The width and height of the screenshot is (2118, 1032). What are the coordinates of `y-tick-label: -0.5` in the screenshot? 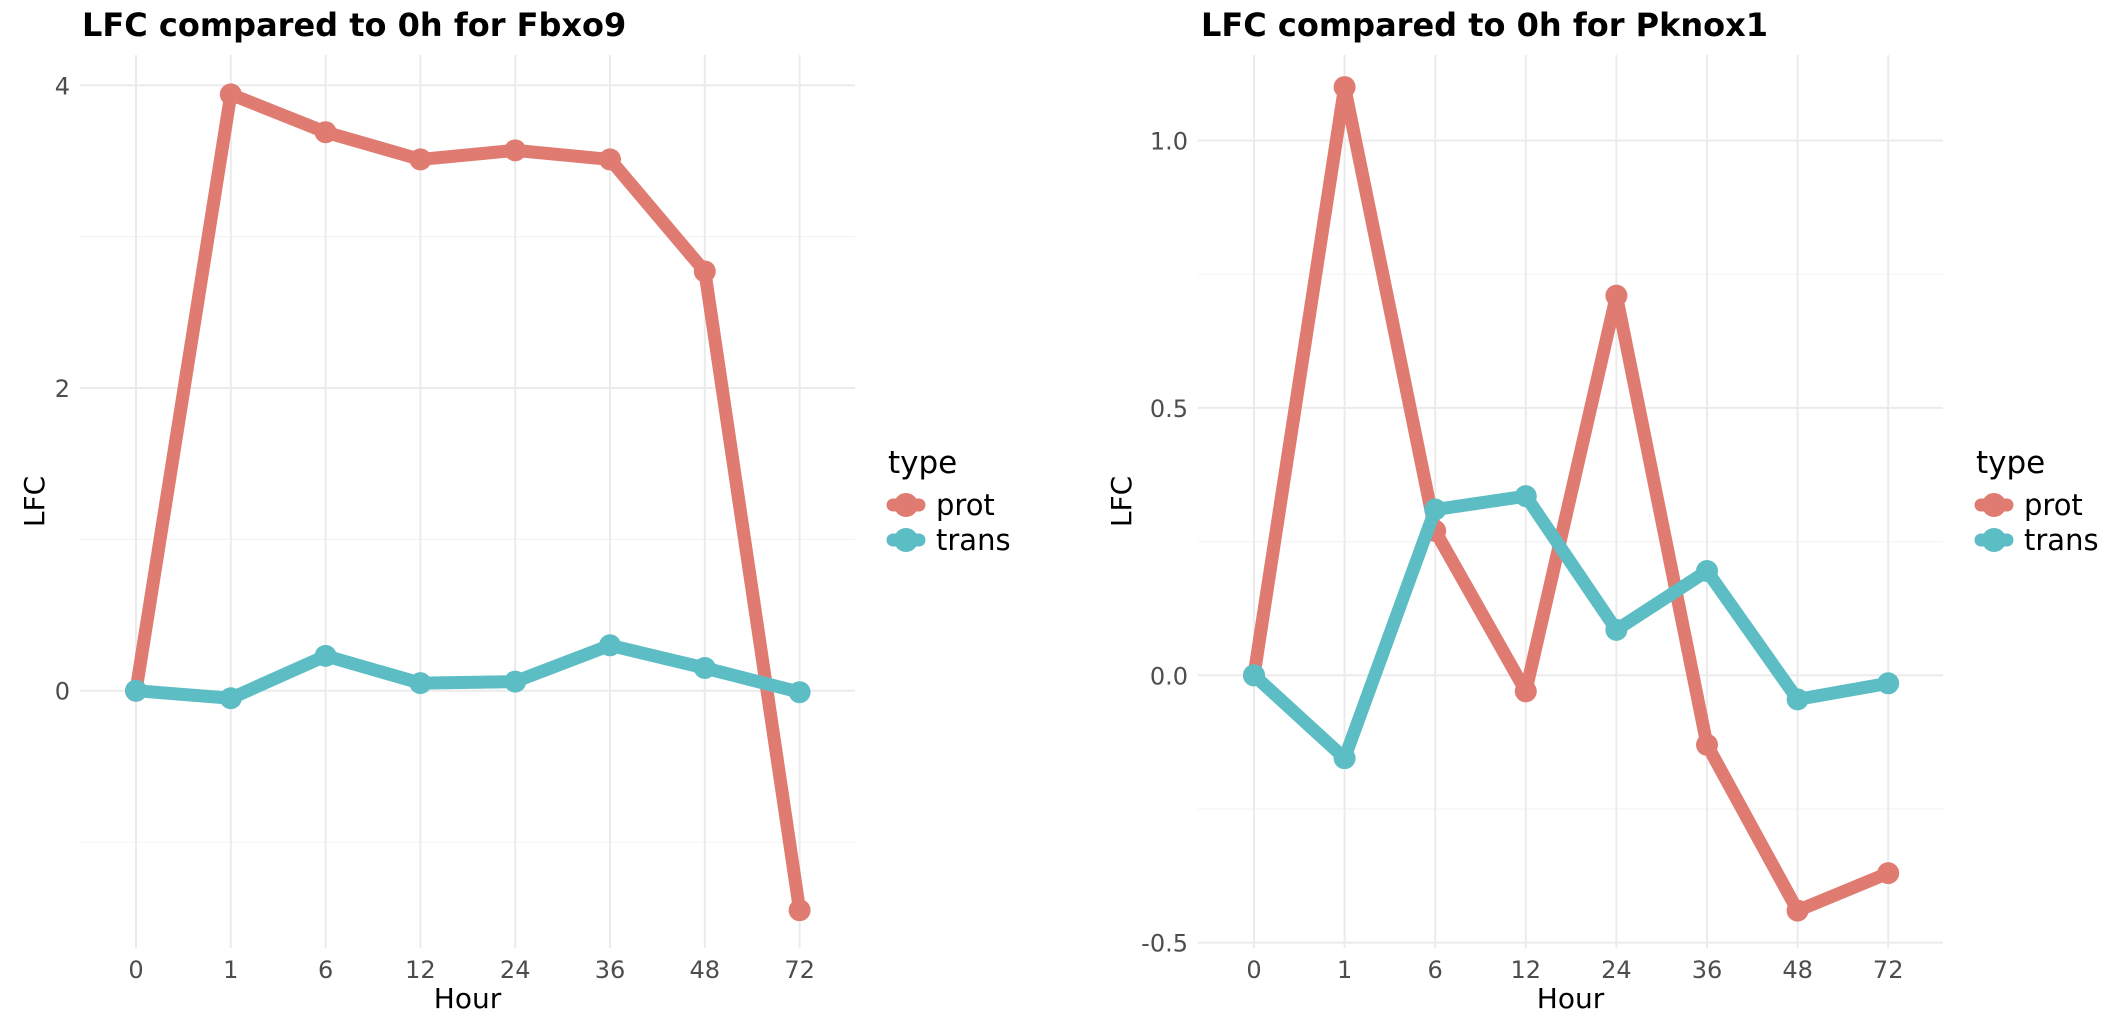 It's located at (1164, 944).